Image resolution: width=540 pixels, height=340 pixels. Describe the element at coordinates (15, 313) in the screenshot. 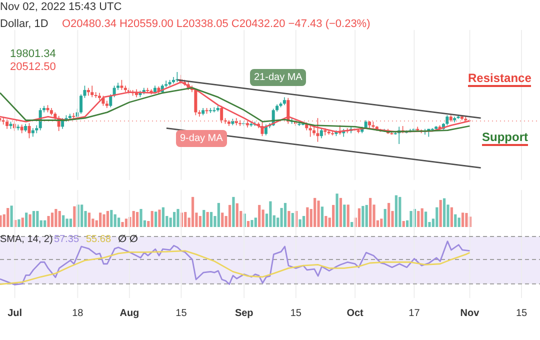

I see `x-tick-label: Jul` at that location.